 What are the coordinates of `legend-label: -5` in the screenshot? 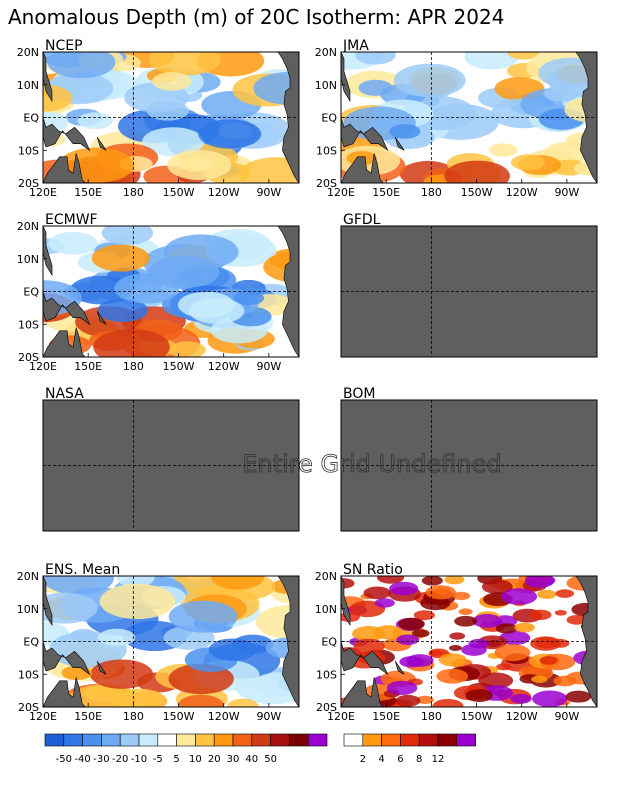 It's located at (158, 759).